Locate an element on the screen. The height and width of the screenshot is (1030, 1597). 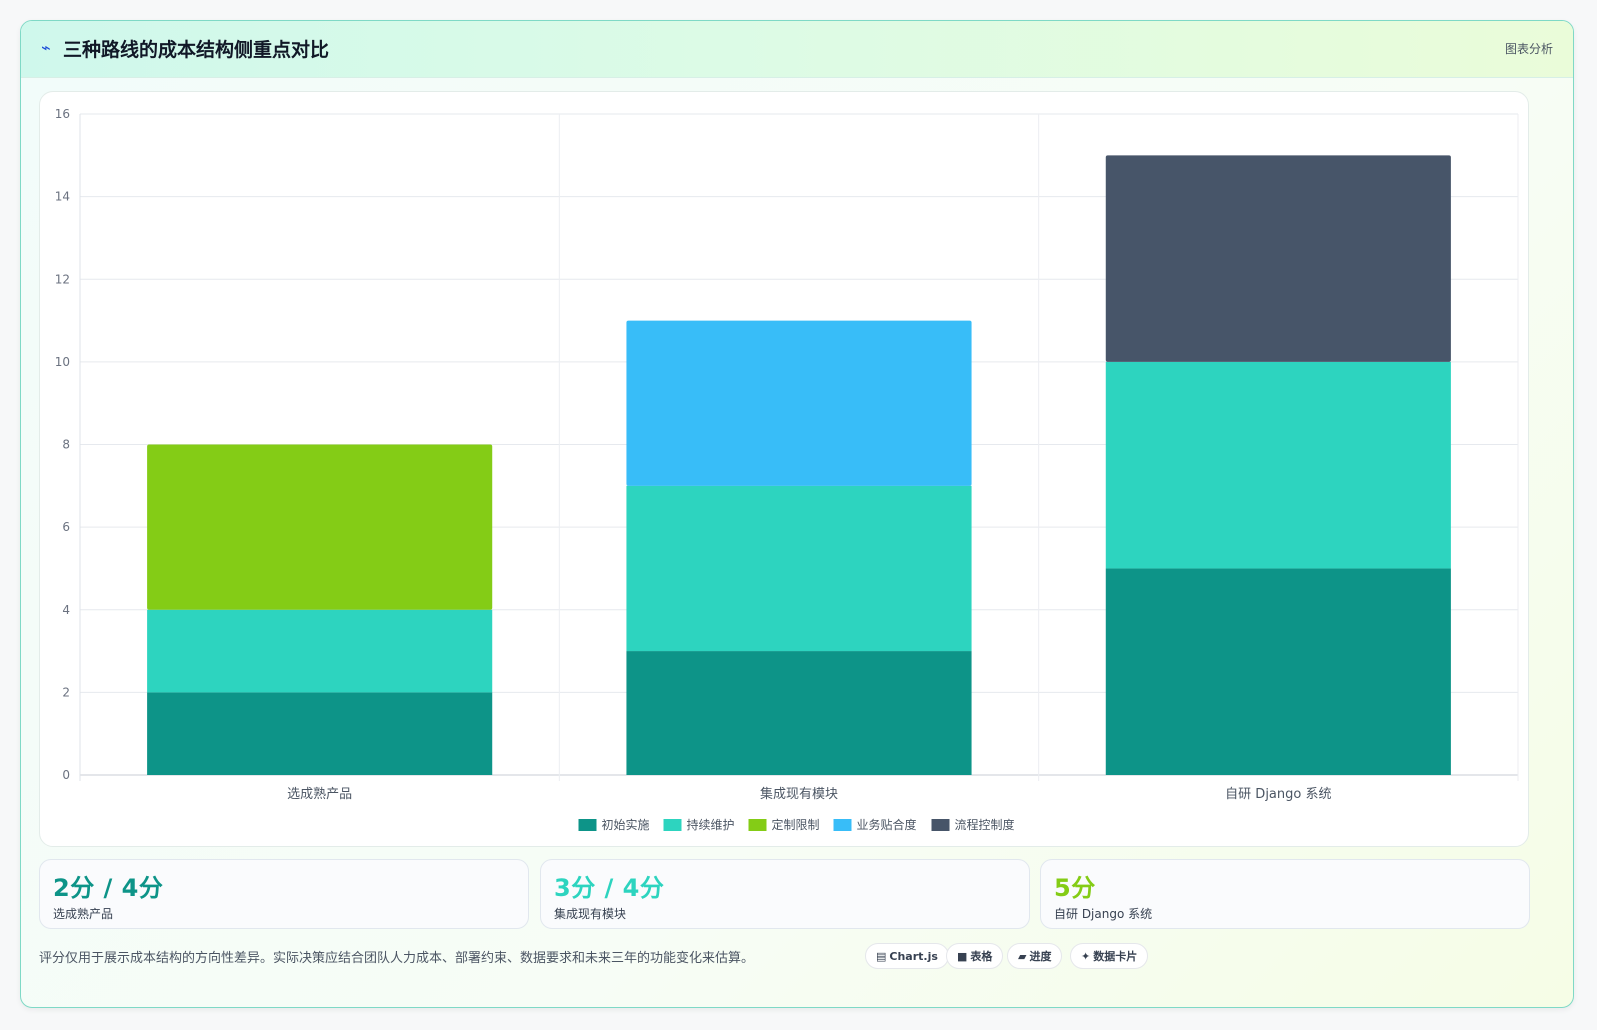
legend-label: 持续维护 is located at coordinates (711, 824).